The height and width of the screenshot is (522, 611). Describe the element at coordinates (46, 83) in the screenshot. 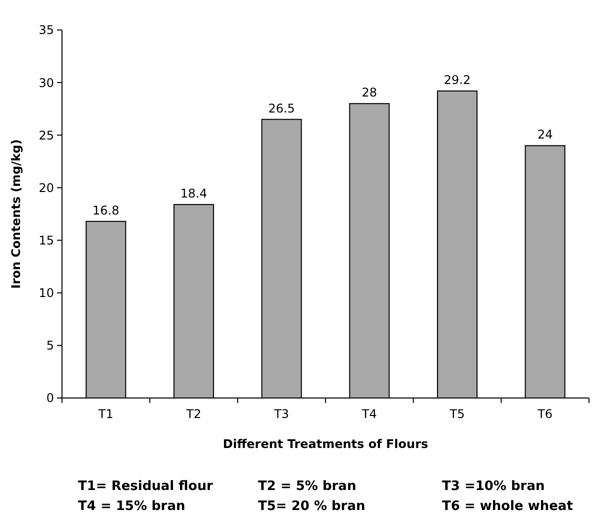

I see `y-tick-label: 30` at that location.